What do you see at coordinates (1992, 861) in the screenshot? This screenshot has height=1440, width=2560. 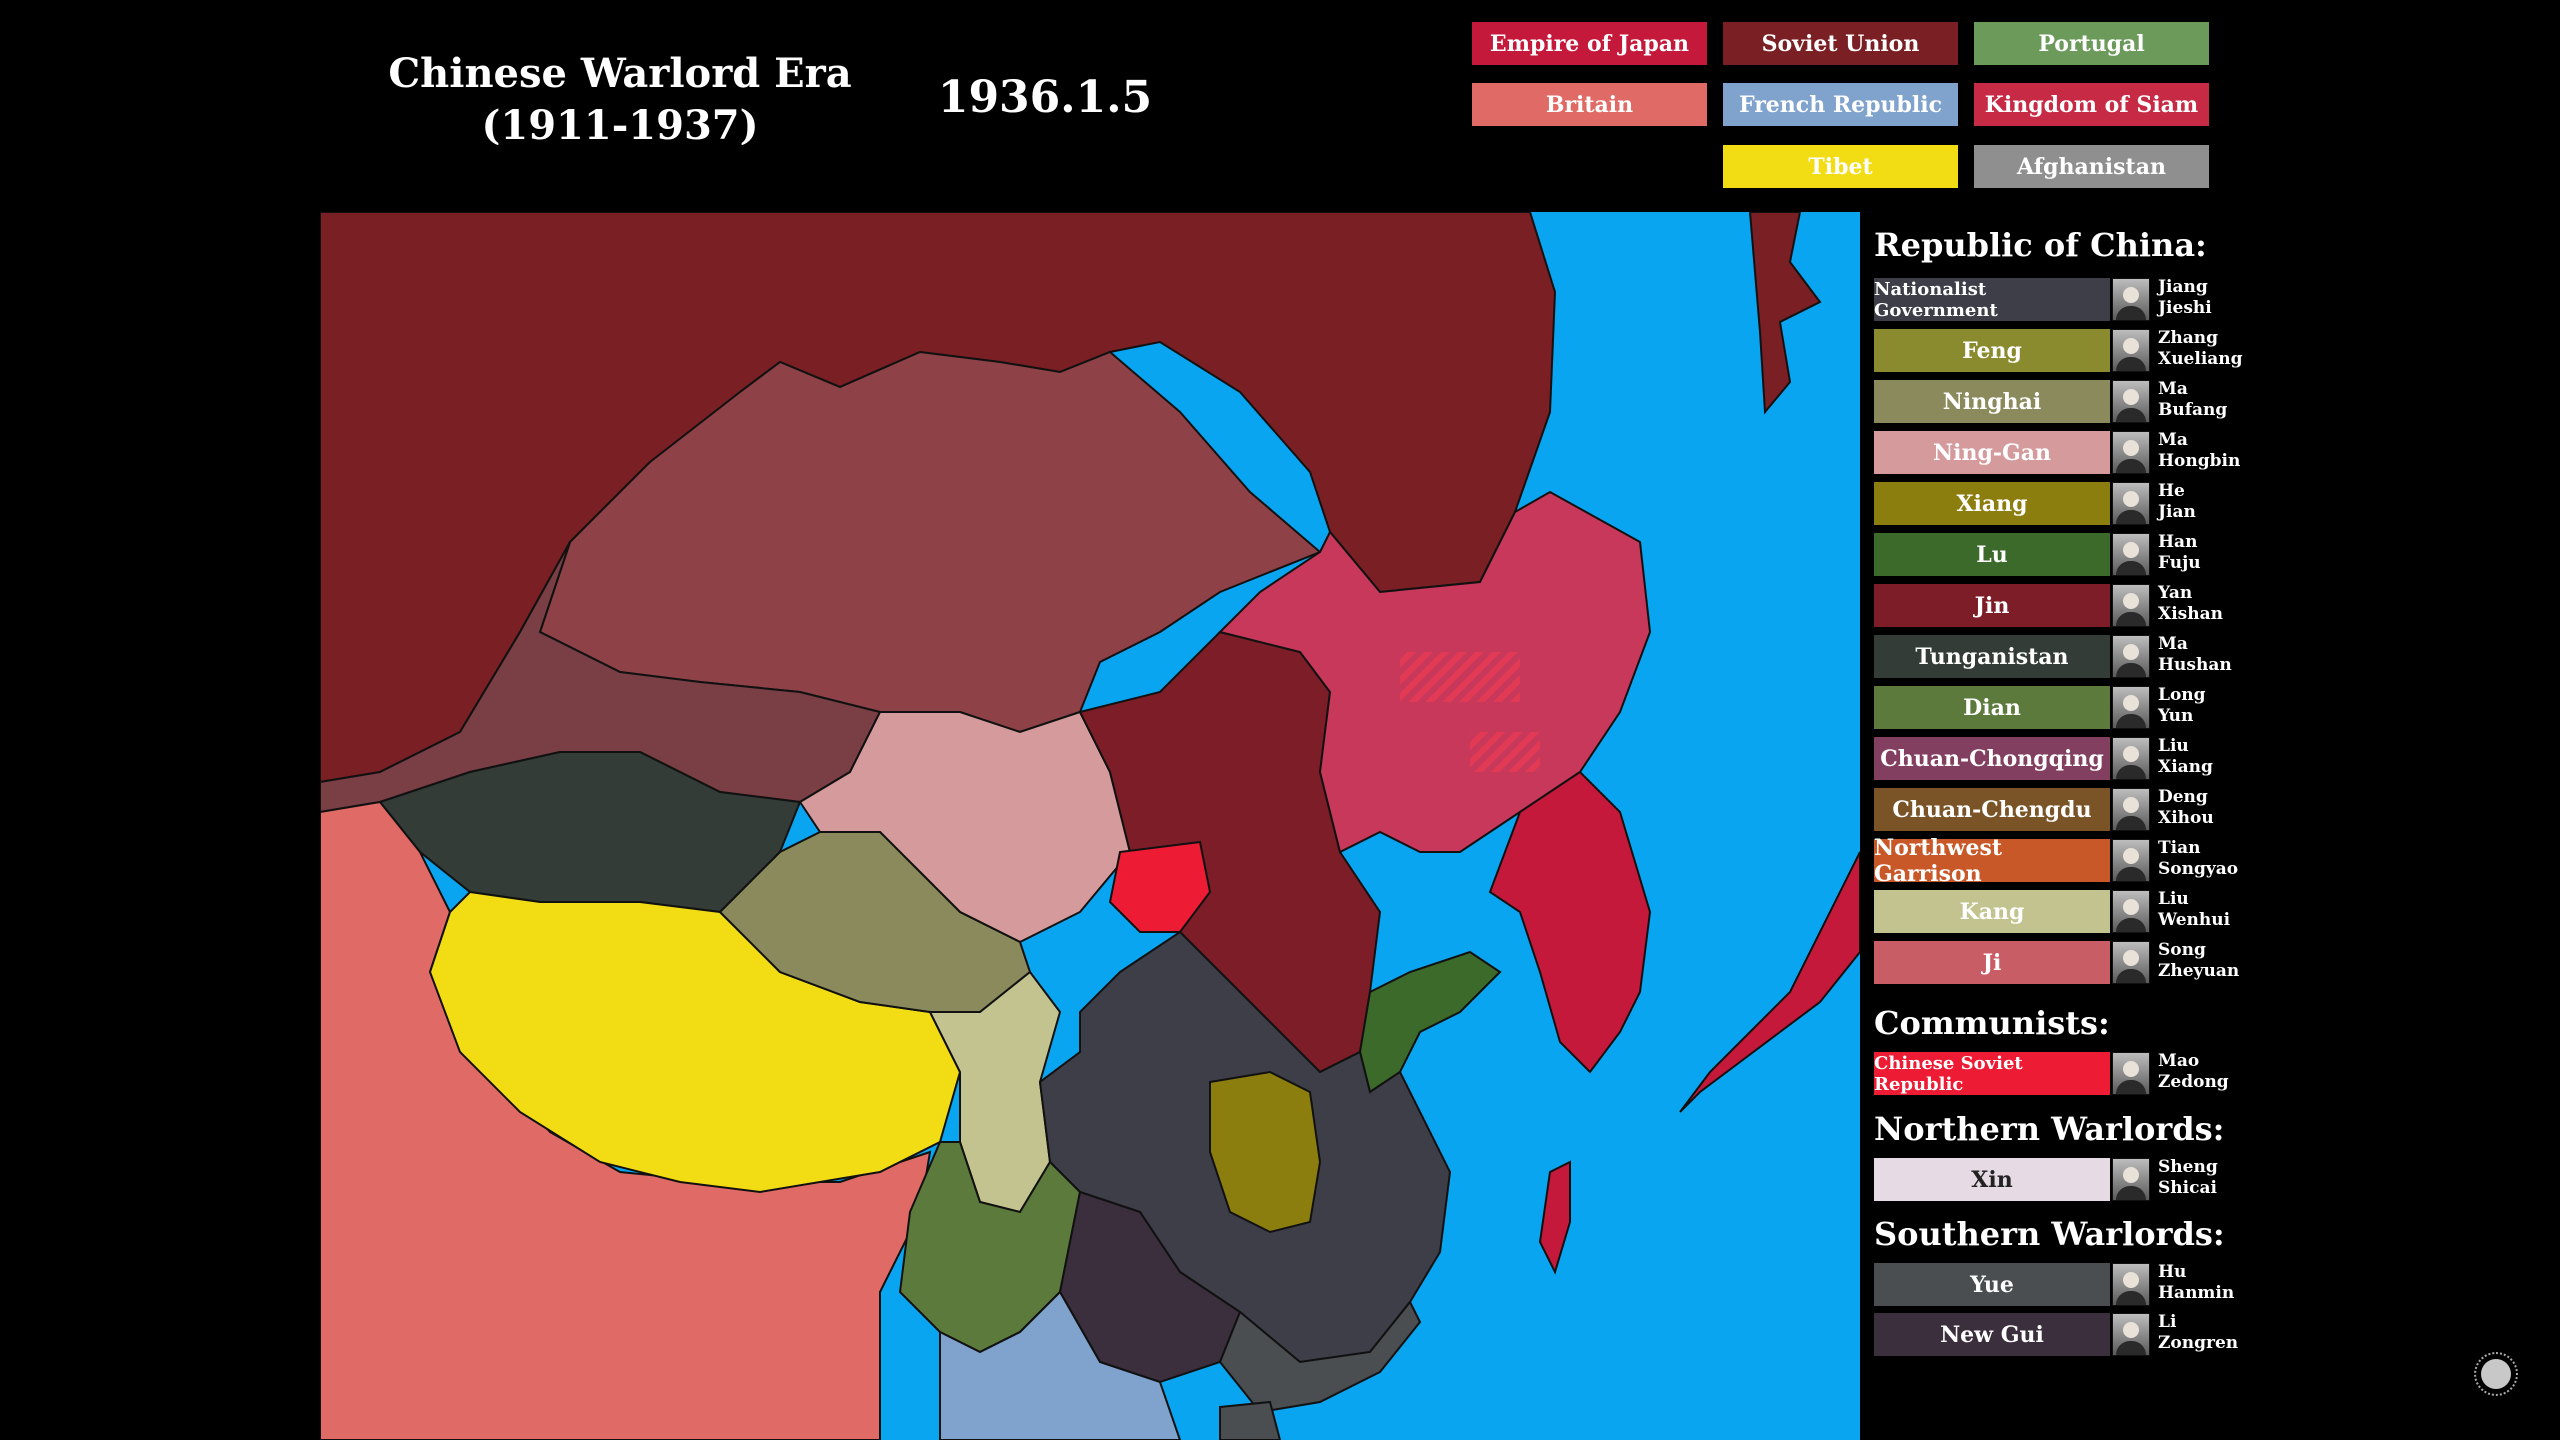 I see `faction-northwest-garrison: Northwest Garrison` at bounding box center [1992, 861].